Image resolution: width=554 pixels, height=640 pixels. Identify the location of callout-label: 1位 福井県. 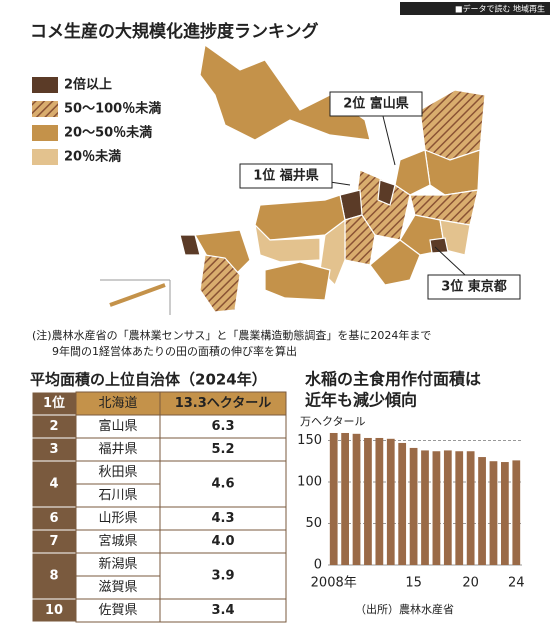
(286, 176).